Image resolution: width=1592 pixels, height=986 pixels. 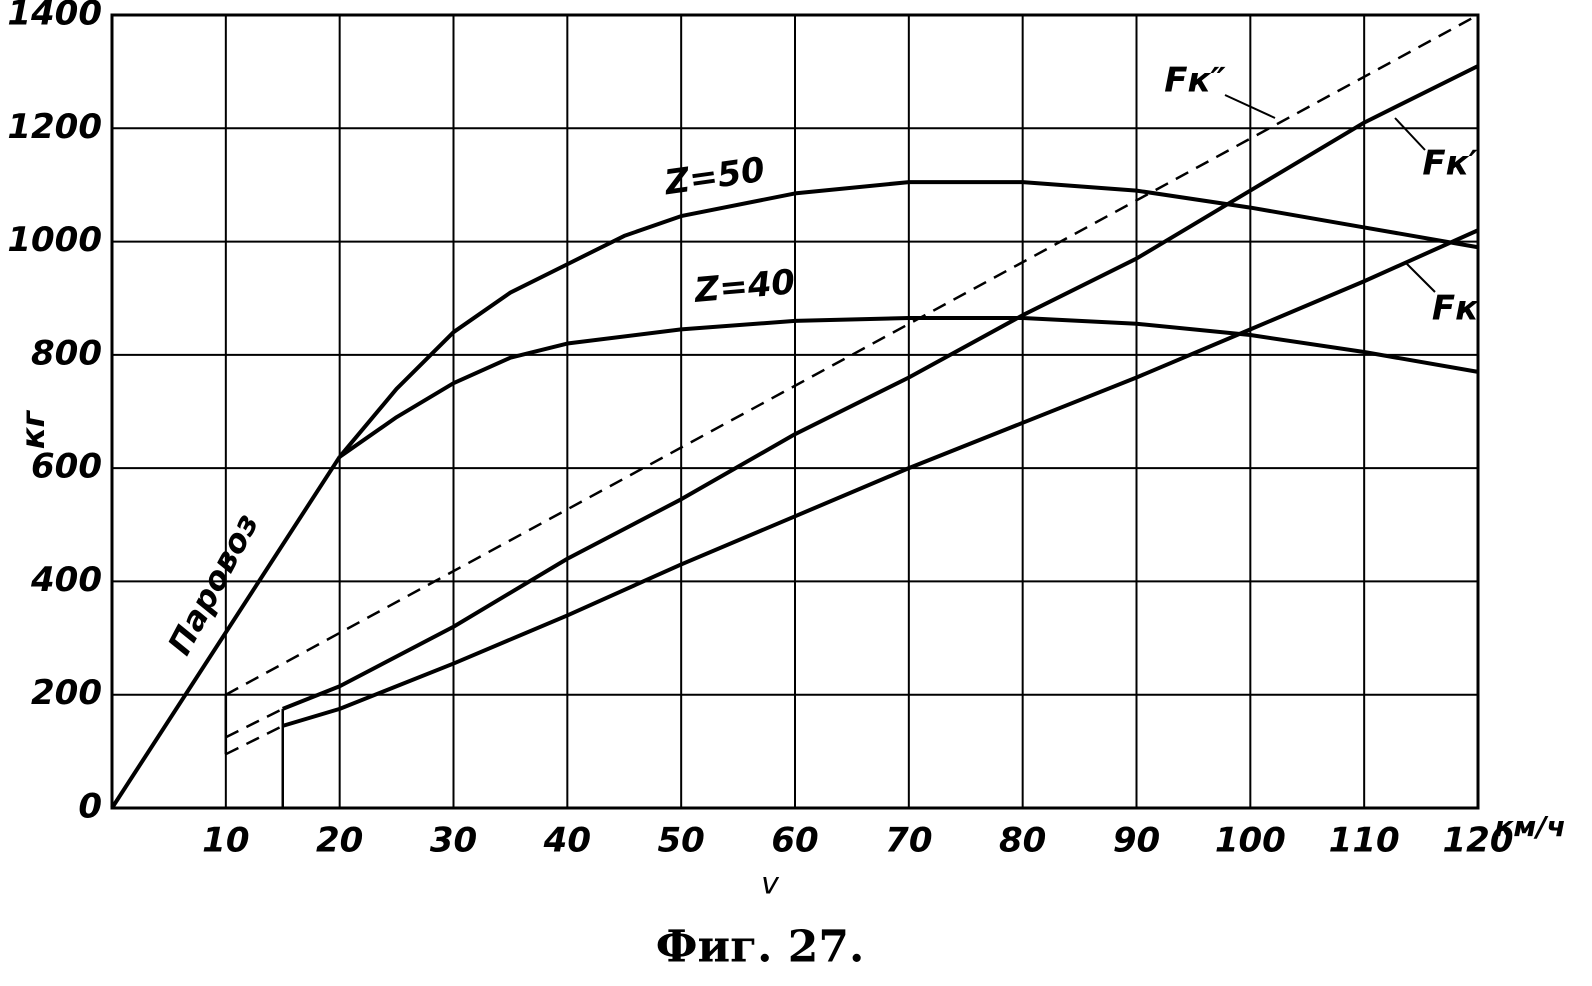 What do you see at coordinates (760, 947) in the screenshot?
I see `caption: Фиг. 27.` at bounding box center [760, 947].